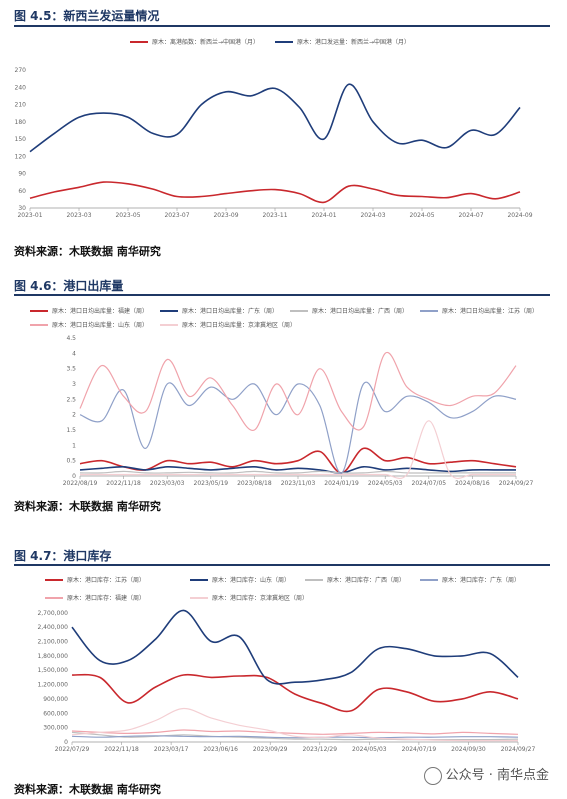  Describe the element at coordinates (176, 215) in the screenshot. I see `x-tick-label: 2023-07` at that location.